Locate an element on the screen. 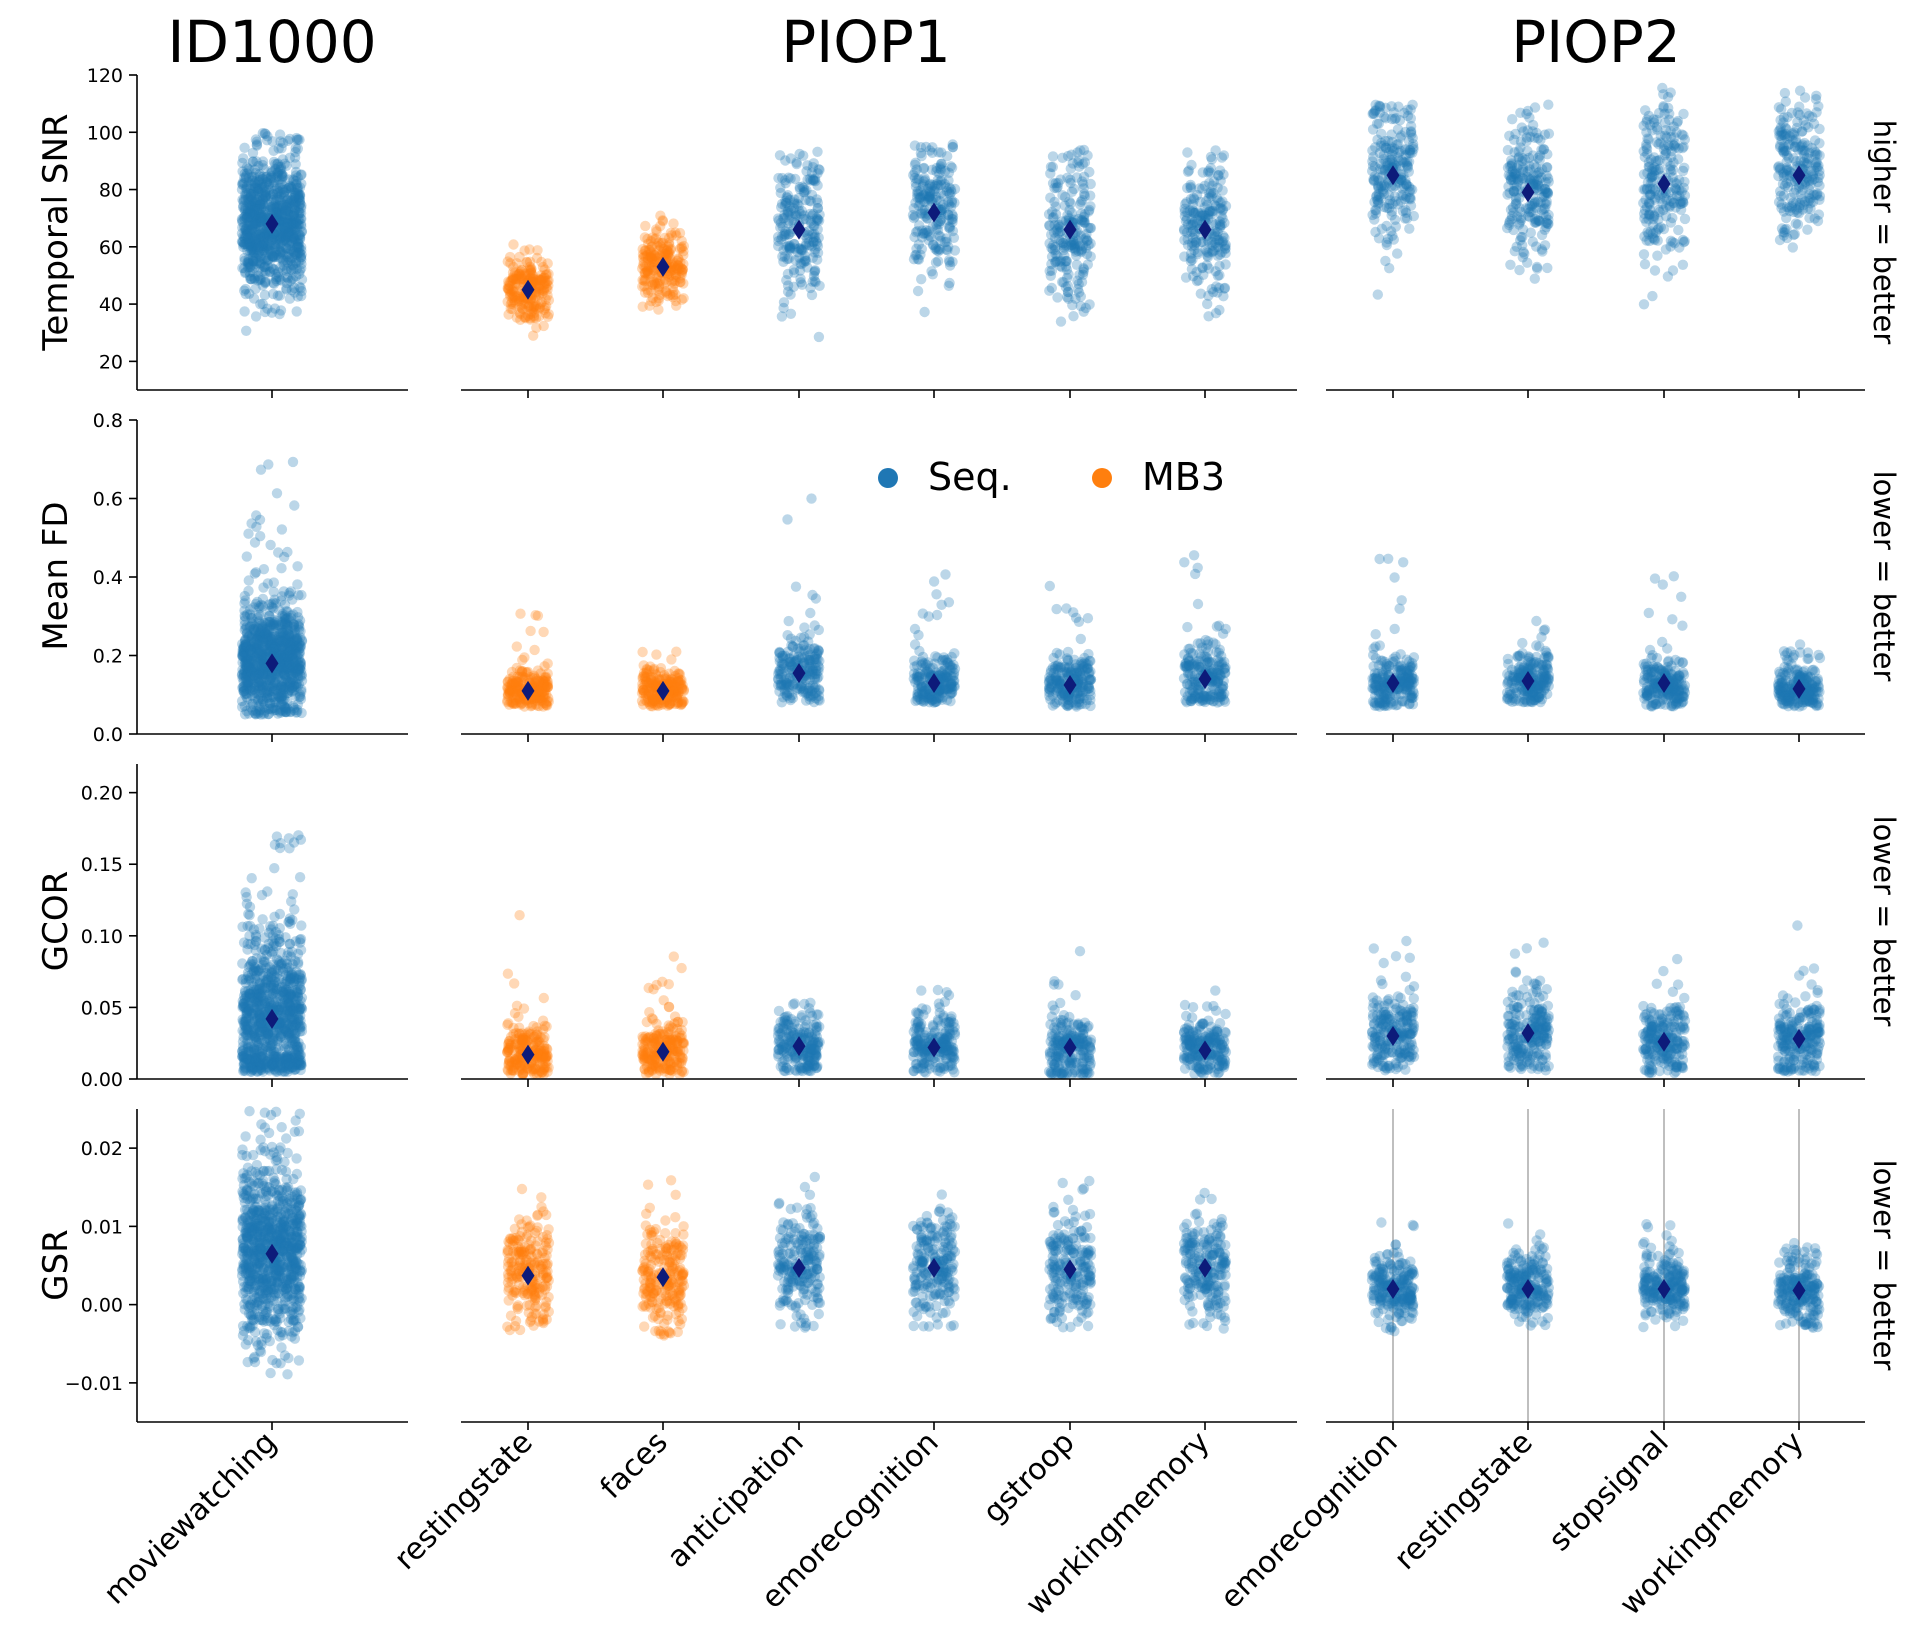 Image resolution: width=1908 pixels, height=1649 pixels. y-tick-label: 0.6 is located at coordinates (108, 500).